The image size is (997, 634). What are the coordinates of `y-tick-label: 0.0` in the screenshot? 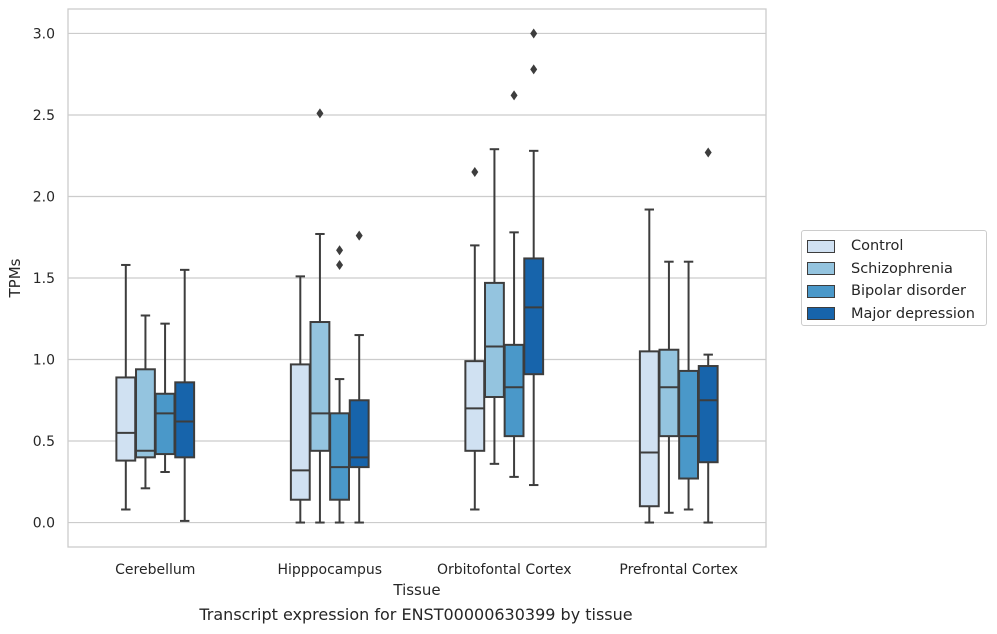 It's located at (44, 524).